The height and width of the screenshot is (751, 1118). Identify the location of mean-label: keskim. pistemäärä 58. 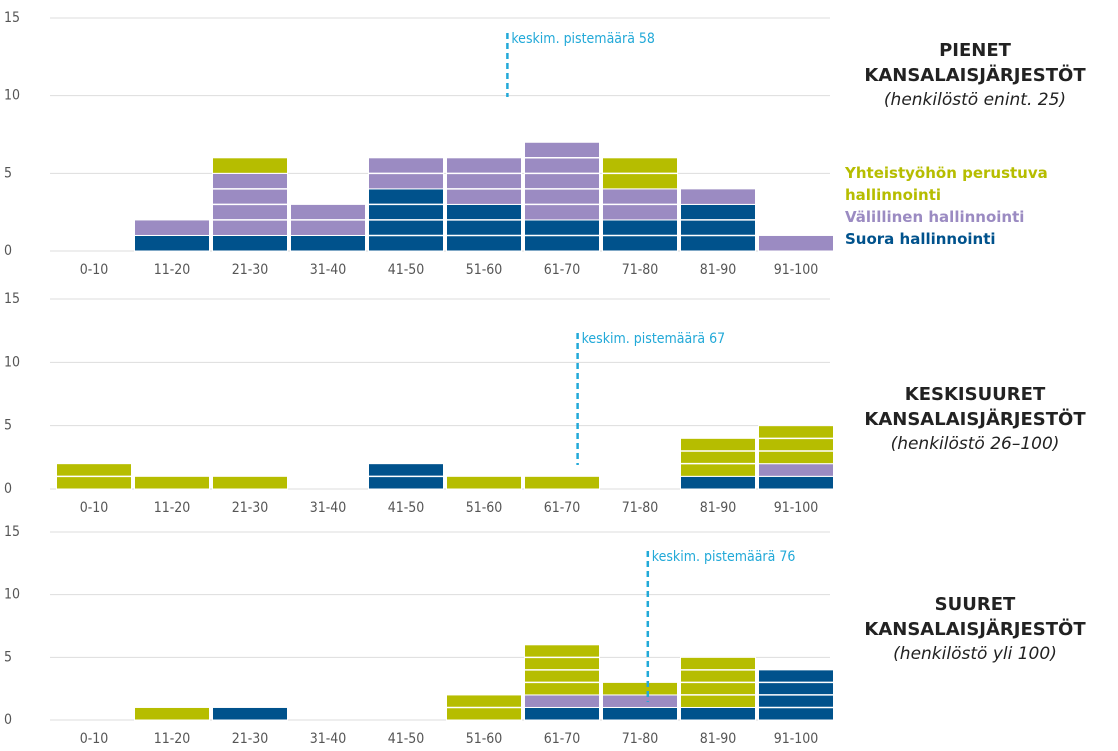
(583, 39).